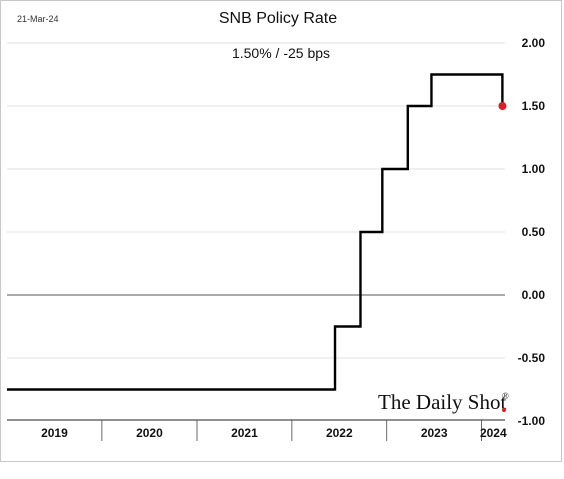 The height and width of the screenshot is (479, 564). What do you see at coordinates (434, 433) in the screenshot?
I see `x-year-label: 2023` at bounding box center [434, 433].